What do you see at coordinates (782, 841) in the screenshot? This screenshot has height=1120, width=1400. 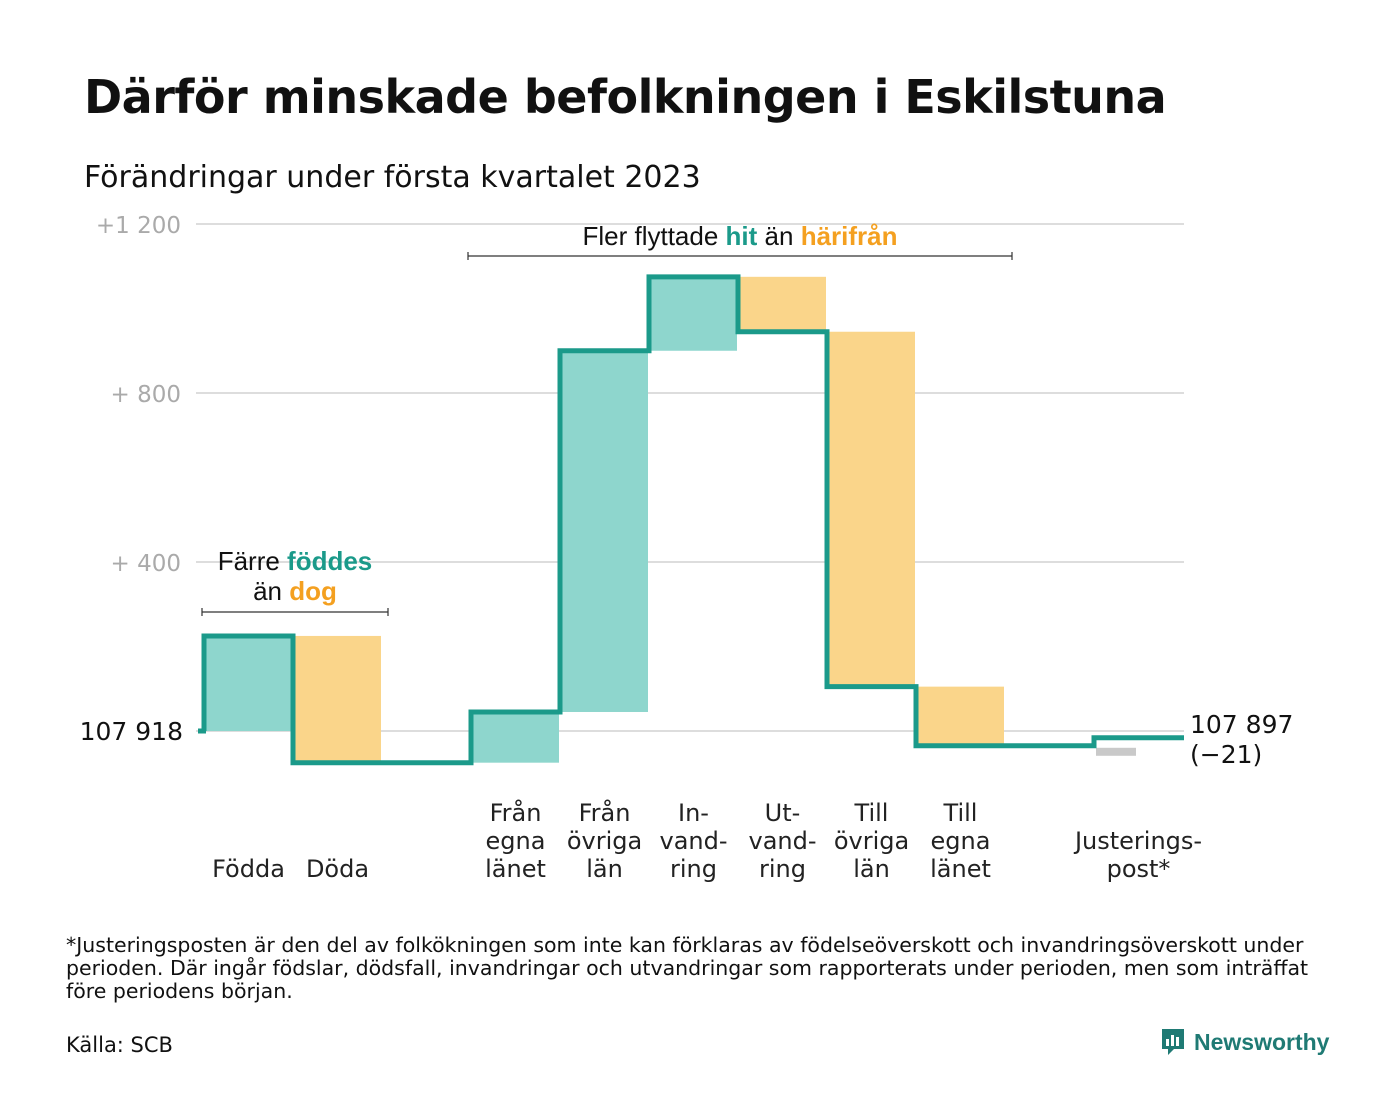 I see `category-label: Ut-vand-ring` at bounding box center [782, 841].